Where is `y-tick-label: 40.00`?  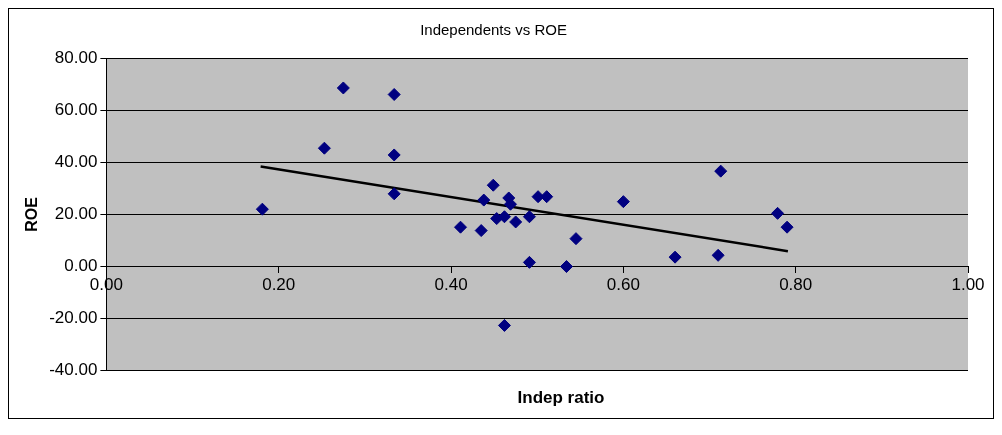
y-tick-label: 40.00 is located at coordinates (76, 161).